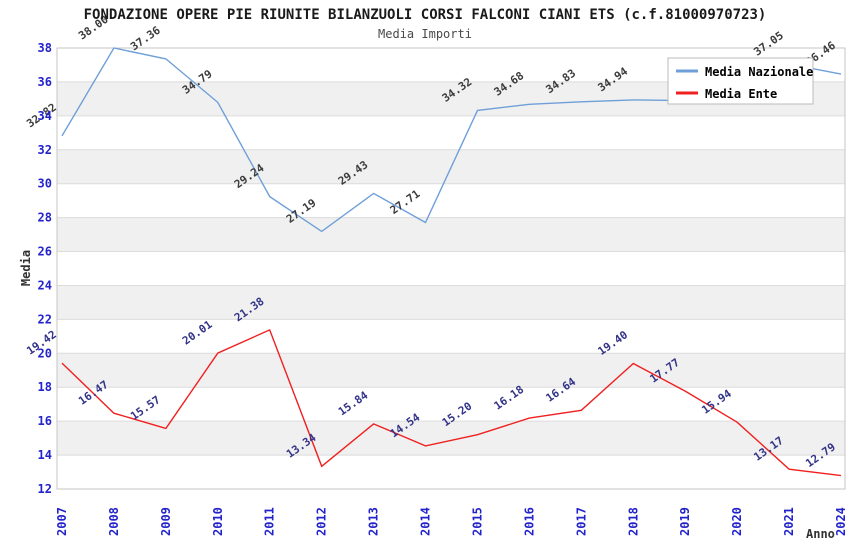  Describe the element at coordinates (45, 252) in the screenshot. I see `y-tick-label: 26` at that location.